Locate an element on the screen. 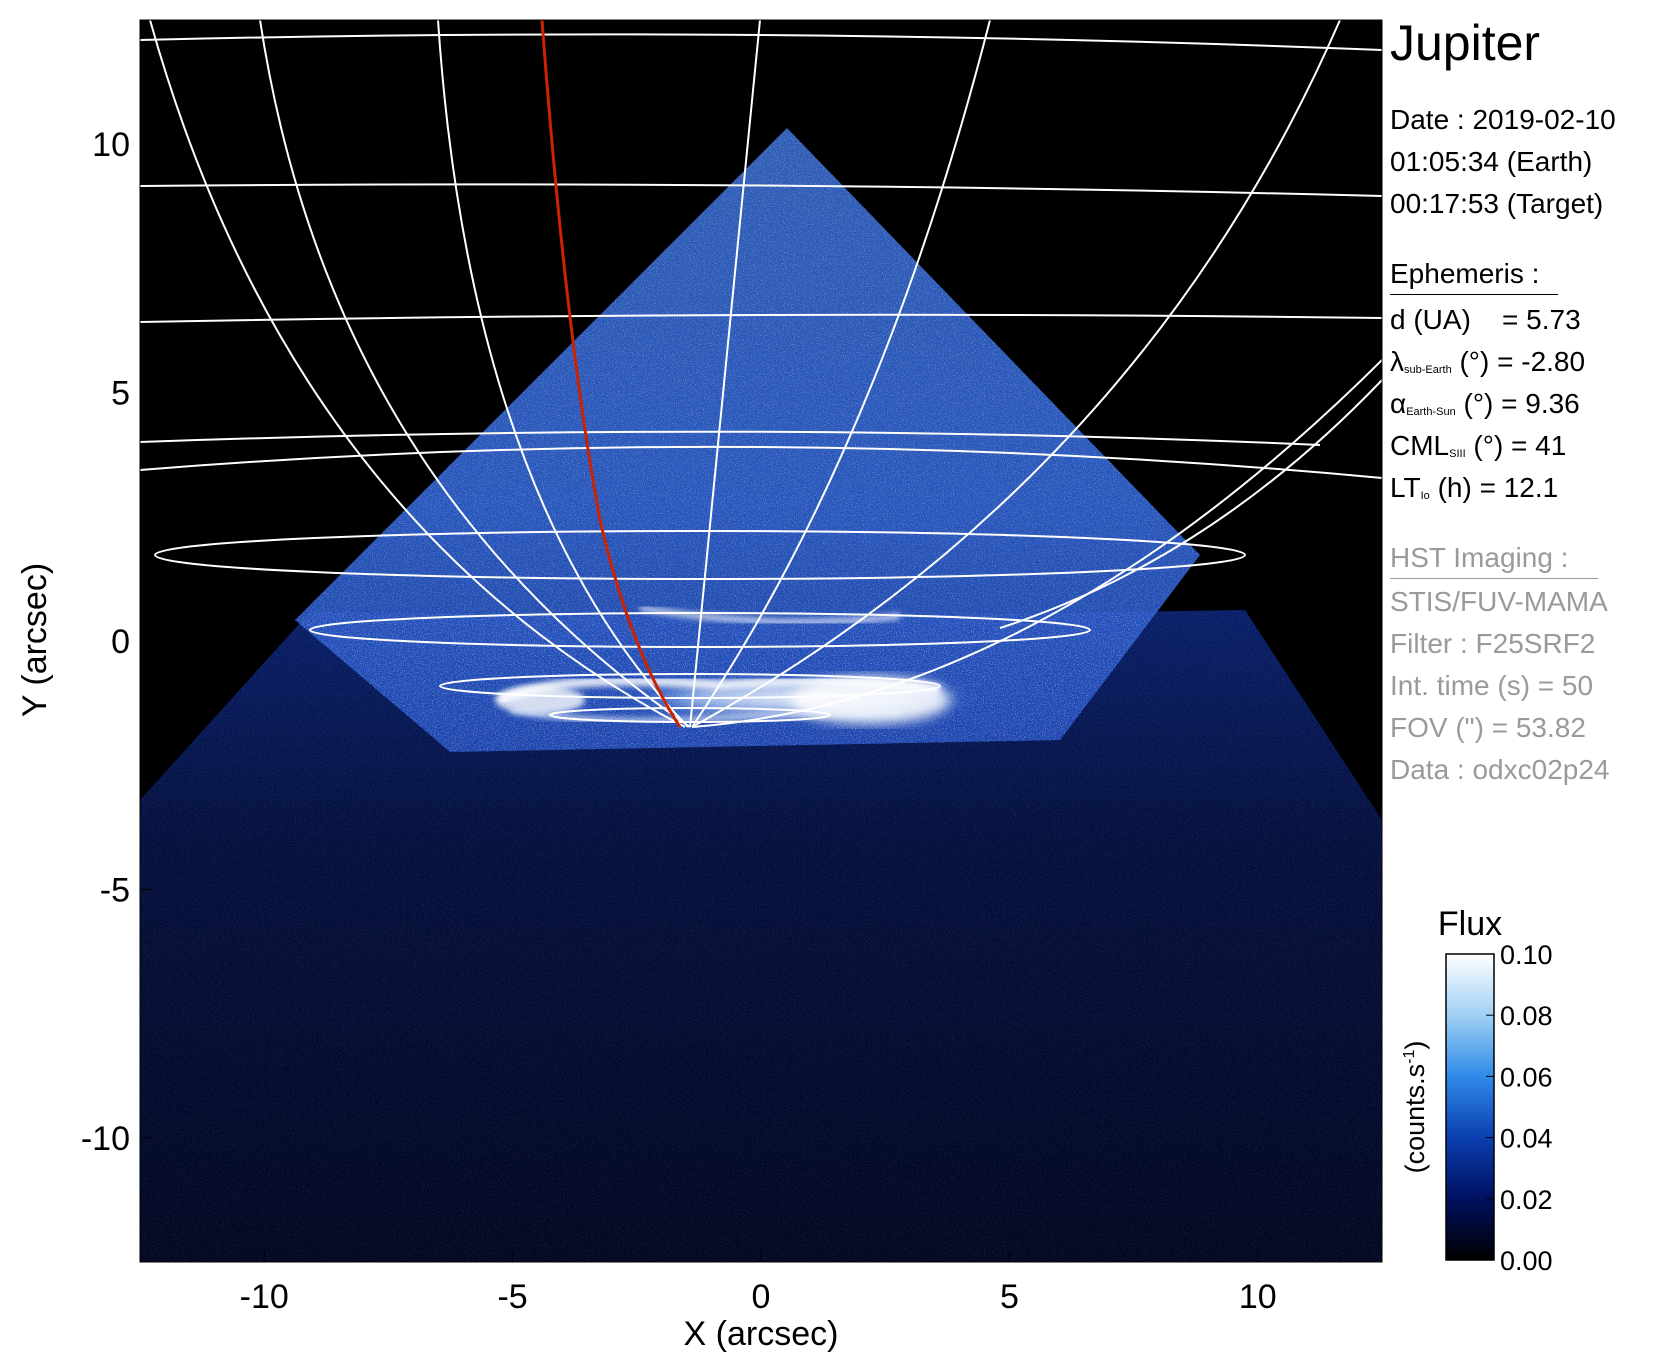 The width and height of the screenshot is (1676, 1372). x-axis-label: X (arcsec) is located at coordinates (761, 1334).